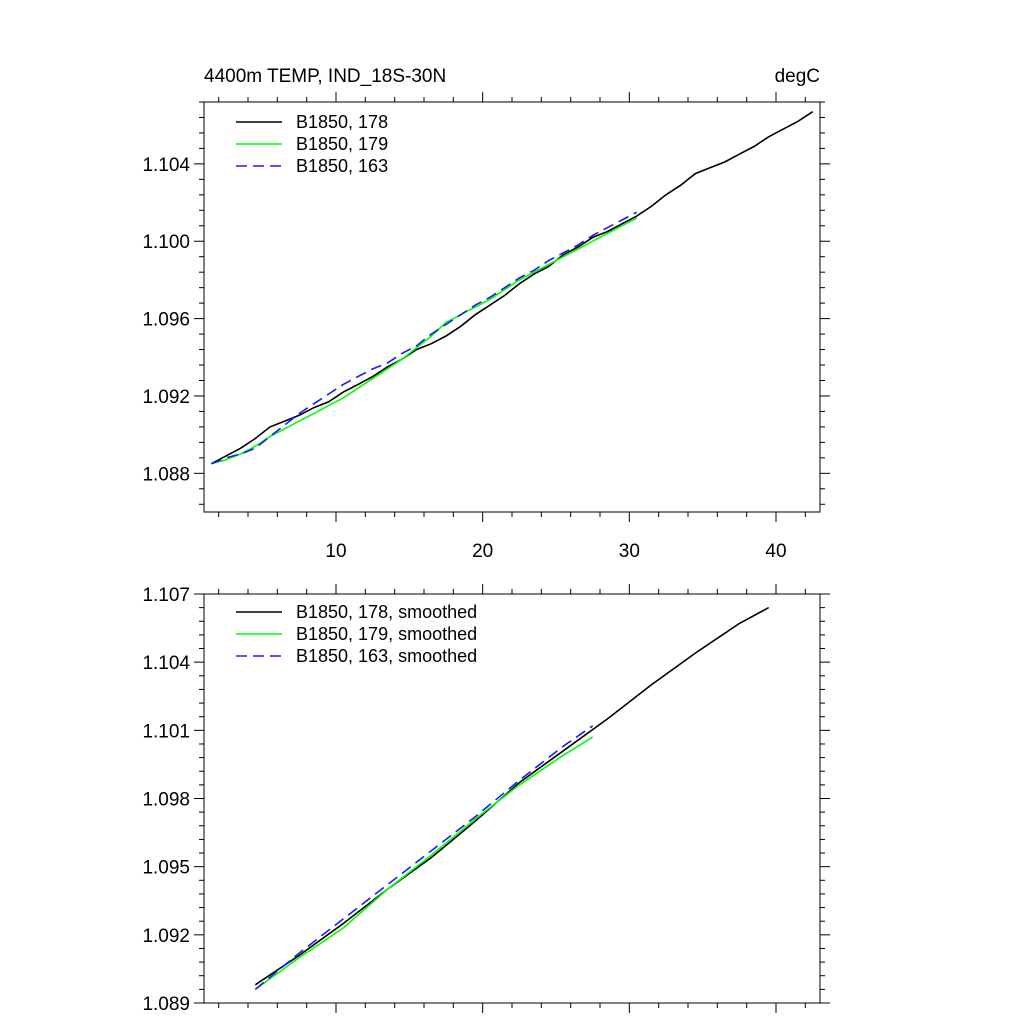 Image resolution: width=1024 pixels, height=1024 pixels. Describe the element at coordinates (166, 1004) in the screenshot. I see `y-tick-label: 1.089` at that location.